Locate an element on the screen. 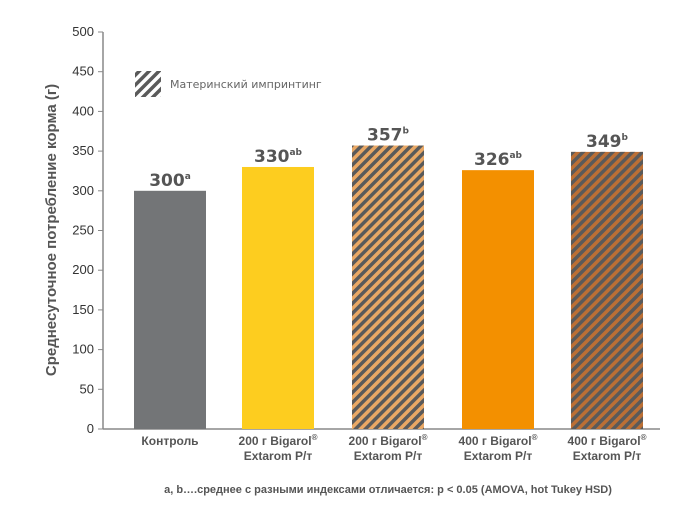 Image resolution: width=700 pixels, height=509 pixels. data-label-superscript: a is located at coordinates (188, 177).